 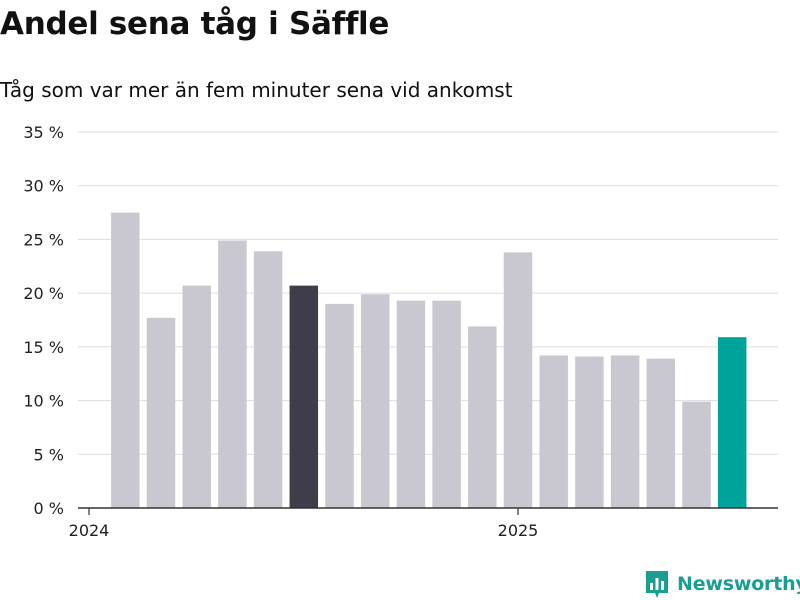 What do you see at coordinates (195, 24) in the screenshot?
I see `chart-title: Andel sena tåg i Säffle` at bounding box center [195, 24].